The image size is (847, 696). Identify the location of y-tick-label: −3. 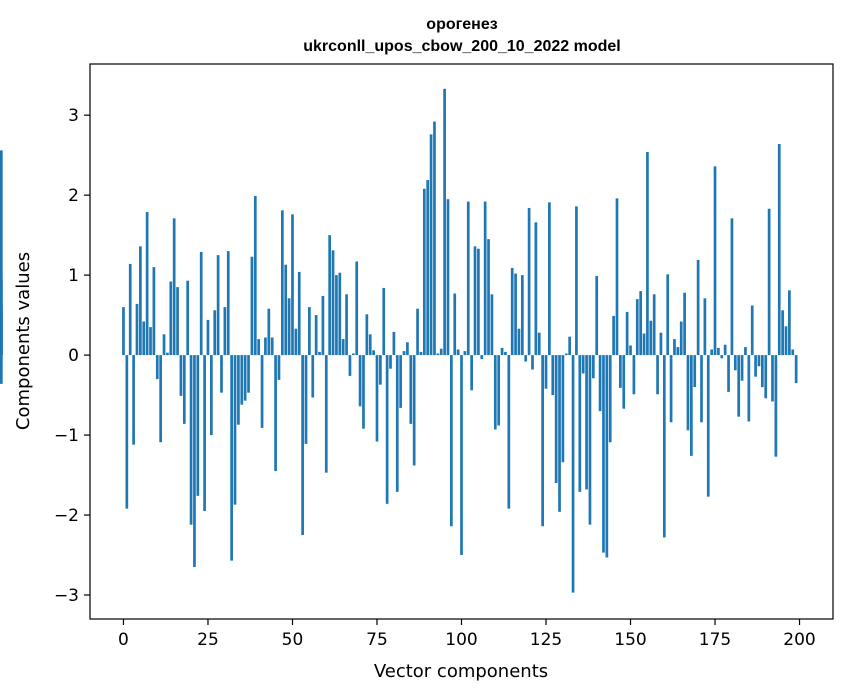
(66, 596).